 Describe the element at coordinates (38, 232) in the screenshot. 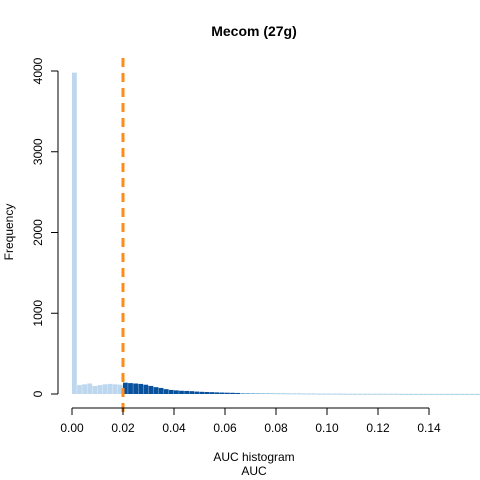

I see `y-tick-label: 2000` at that location.